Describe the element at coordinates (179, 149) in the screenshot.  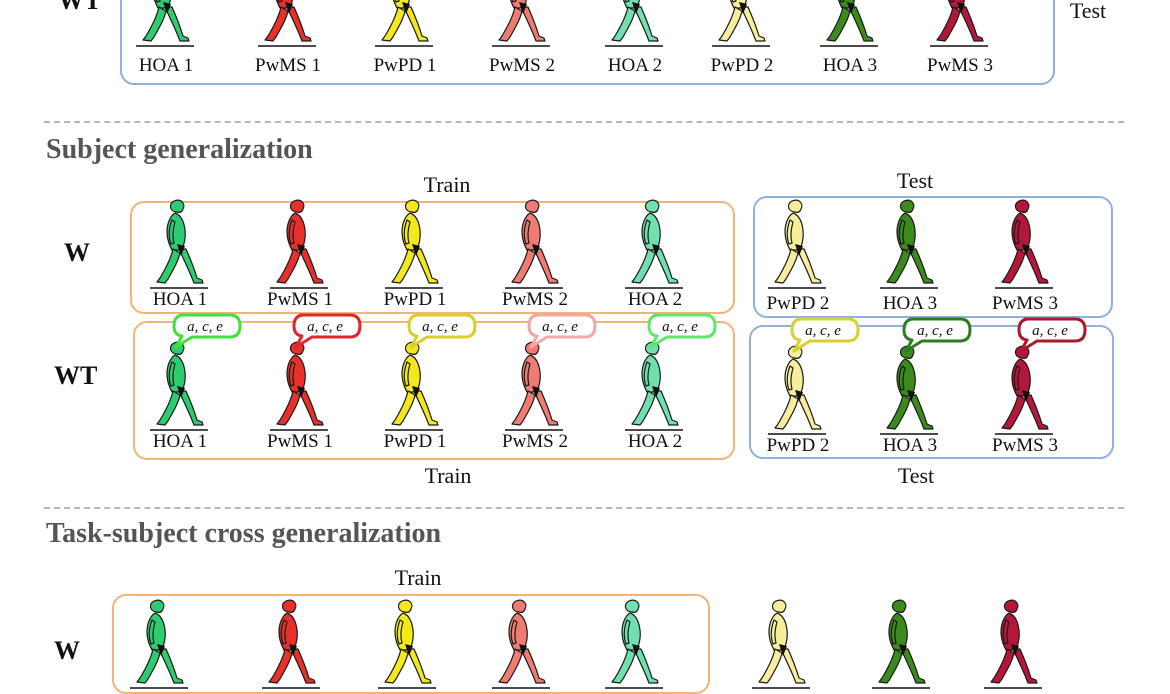
I see `section-title-subject-generalization: Subject generalization` at that location.